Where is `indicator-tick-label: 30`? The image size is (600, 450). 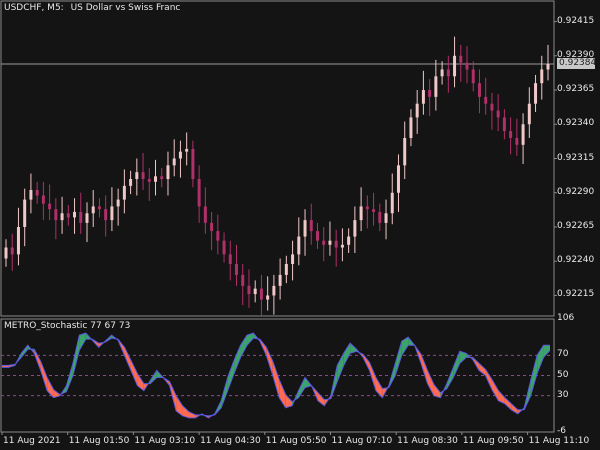 indicator-tick-label: 30 is located at coordinates (563, 394).